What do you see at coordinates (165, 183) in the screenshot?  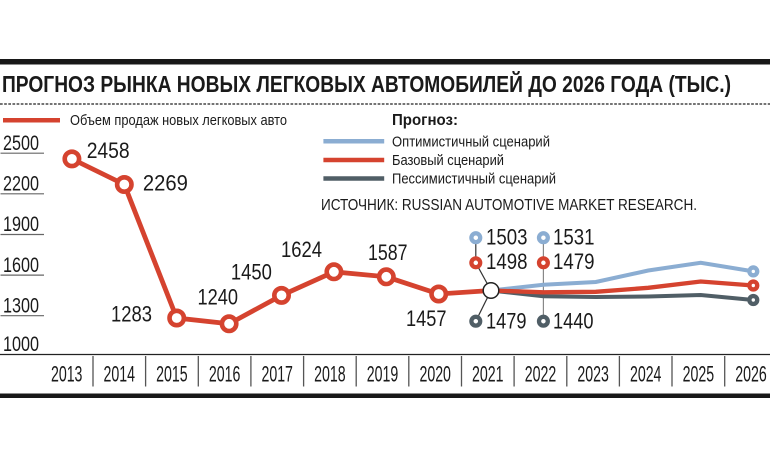 I see `svg-text: 2269` at bounding box center [165, 183].